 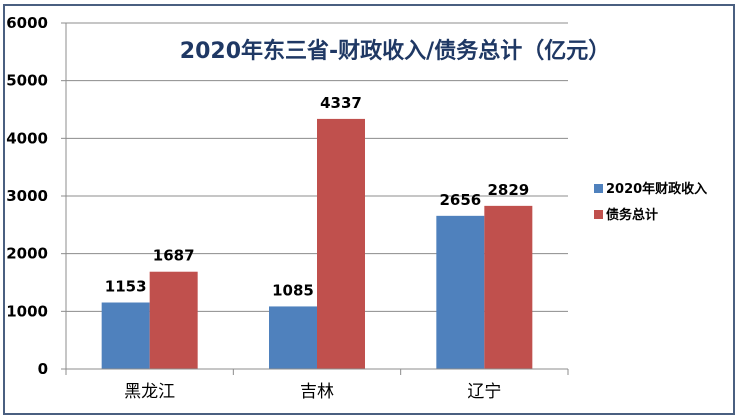 What do you see at coordinates (508, 190) in the screenshot?
I see `data-label: 2829` at bounding box center [508, 190].